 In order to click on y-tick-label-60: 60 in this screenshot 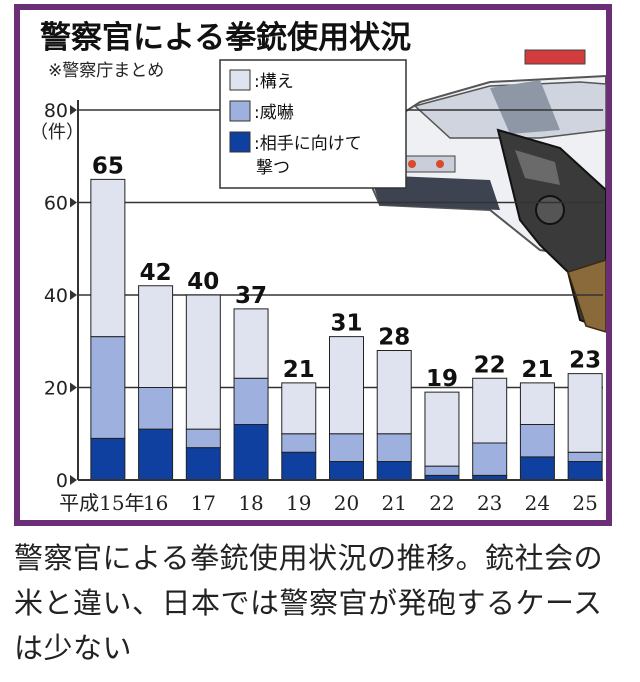, I will do `click(56, 204)`.